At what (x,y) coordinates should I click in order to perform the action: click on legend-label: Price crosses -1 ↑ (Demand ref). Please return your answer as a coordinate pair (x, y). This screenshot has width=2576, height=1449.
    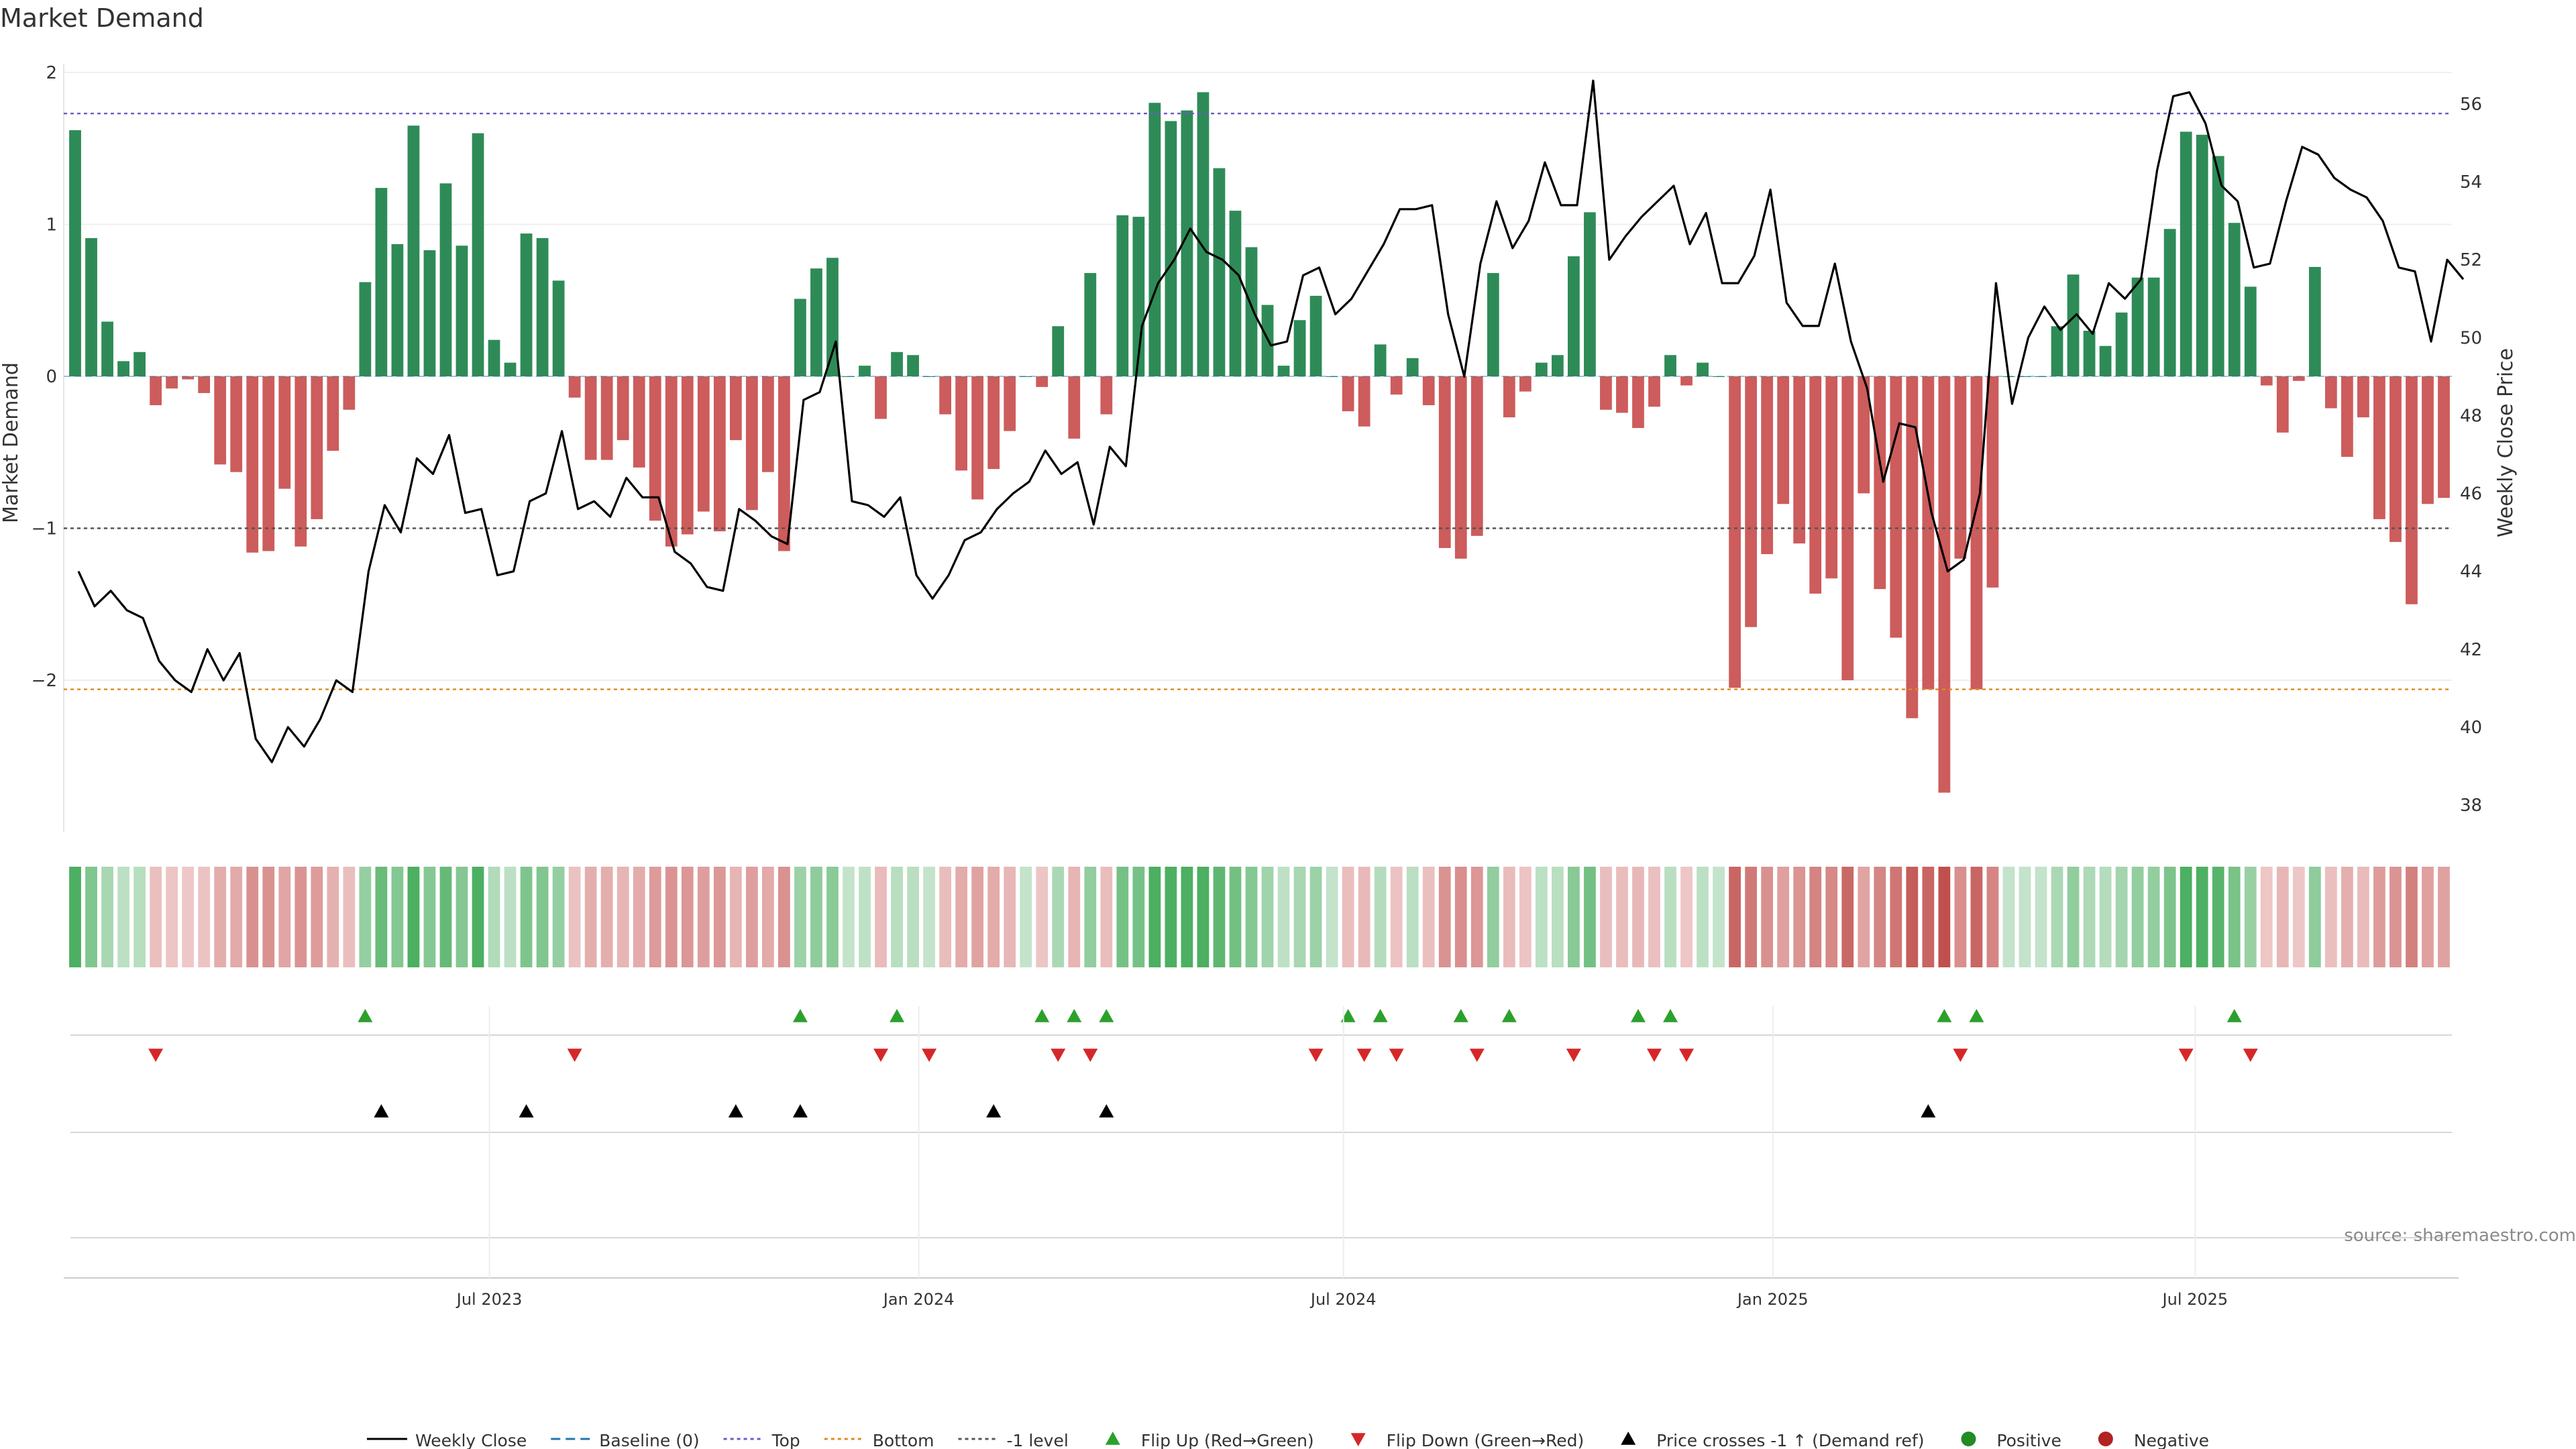
    Looking at the image, I should click on (1790, 1440).